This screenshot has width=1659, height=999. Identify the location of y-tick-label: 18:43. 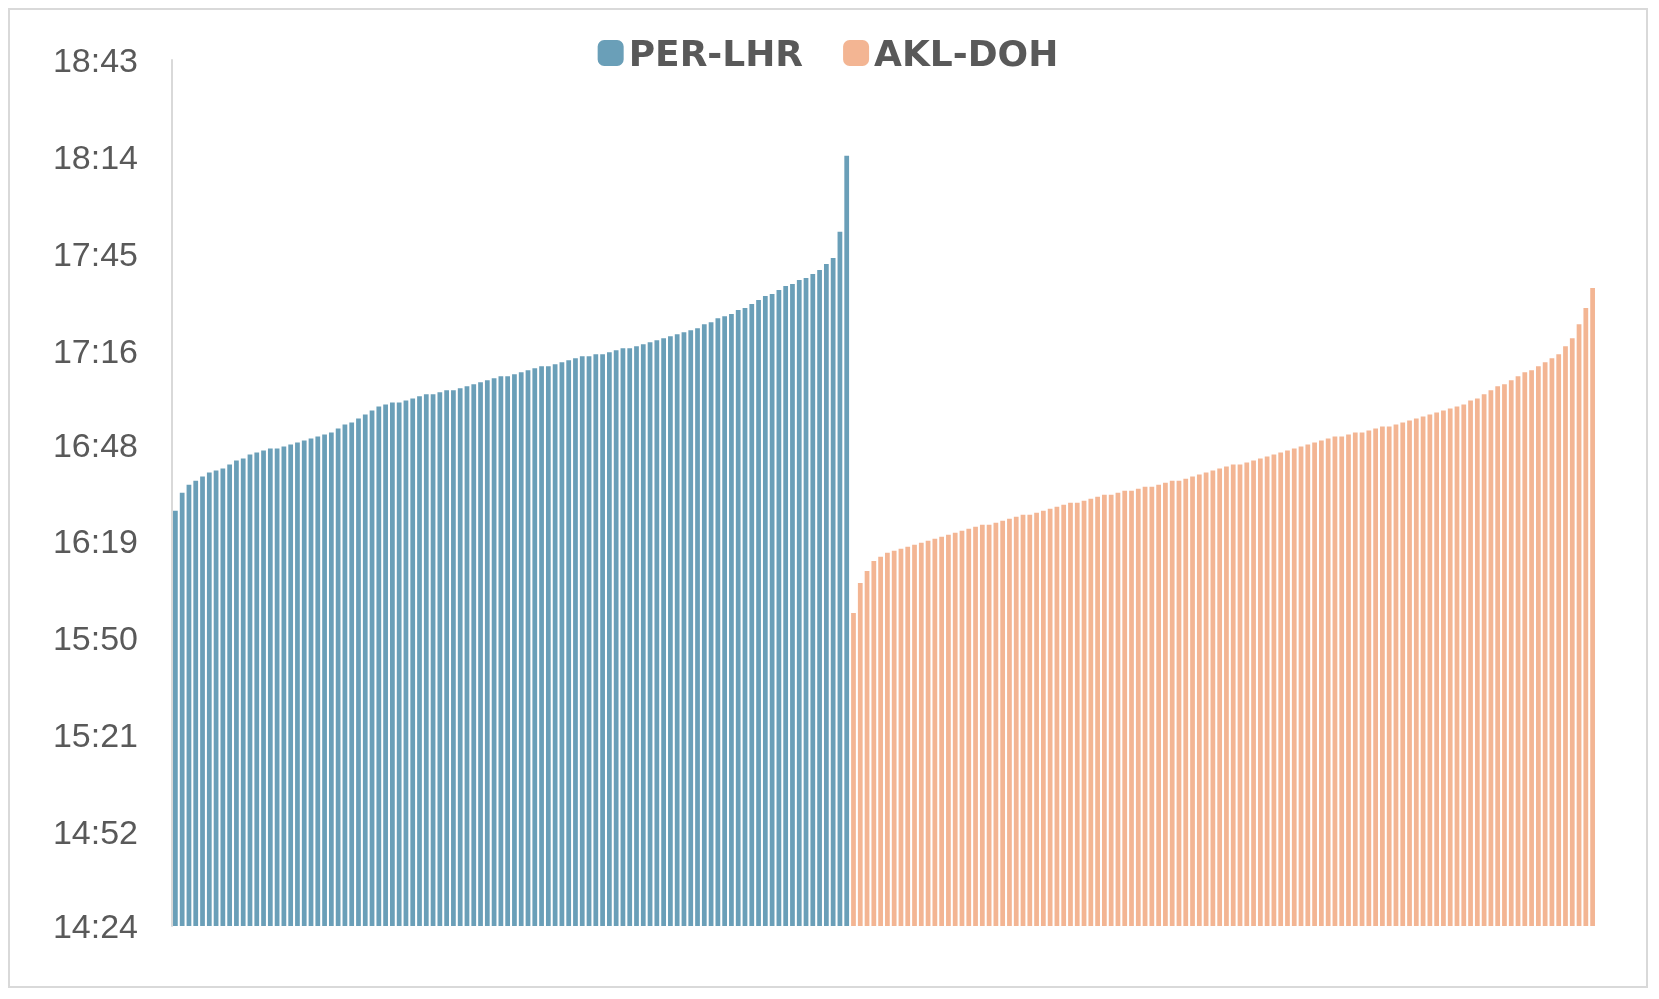
(95, 60).